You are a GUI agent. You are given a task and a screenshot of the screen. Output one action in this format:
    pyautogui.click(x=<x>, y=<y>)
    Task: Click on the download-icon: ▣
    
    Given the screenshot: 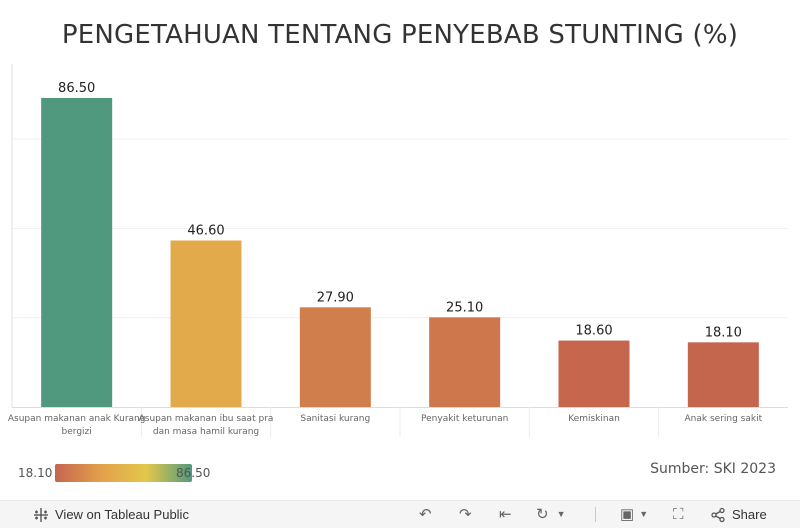 What is the action you would take?
    pyautogui.click(x=627, y=514)
    